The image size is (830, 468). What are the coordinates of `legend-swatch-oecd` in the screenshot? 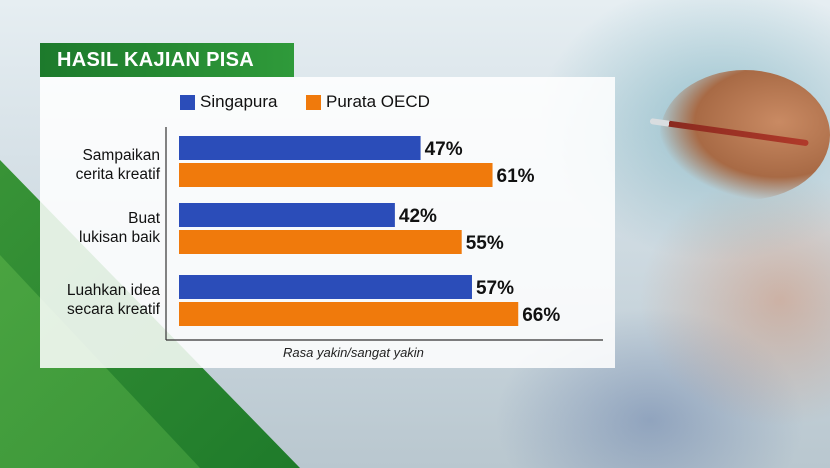 It's located at (313, 102).